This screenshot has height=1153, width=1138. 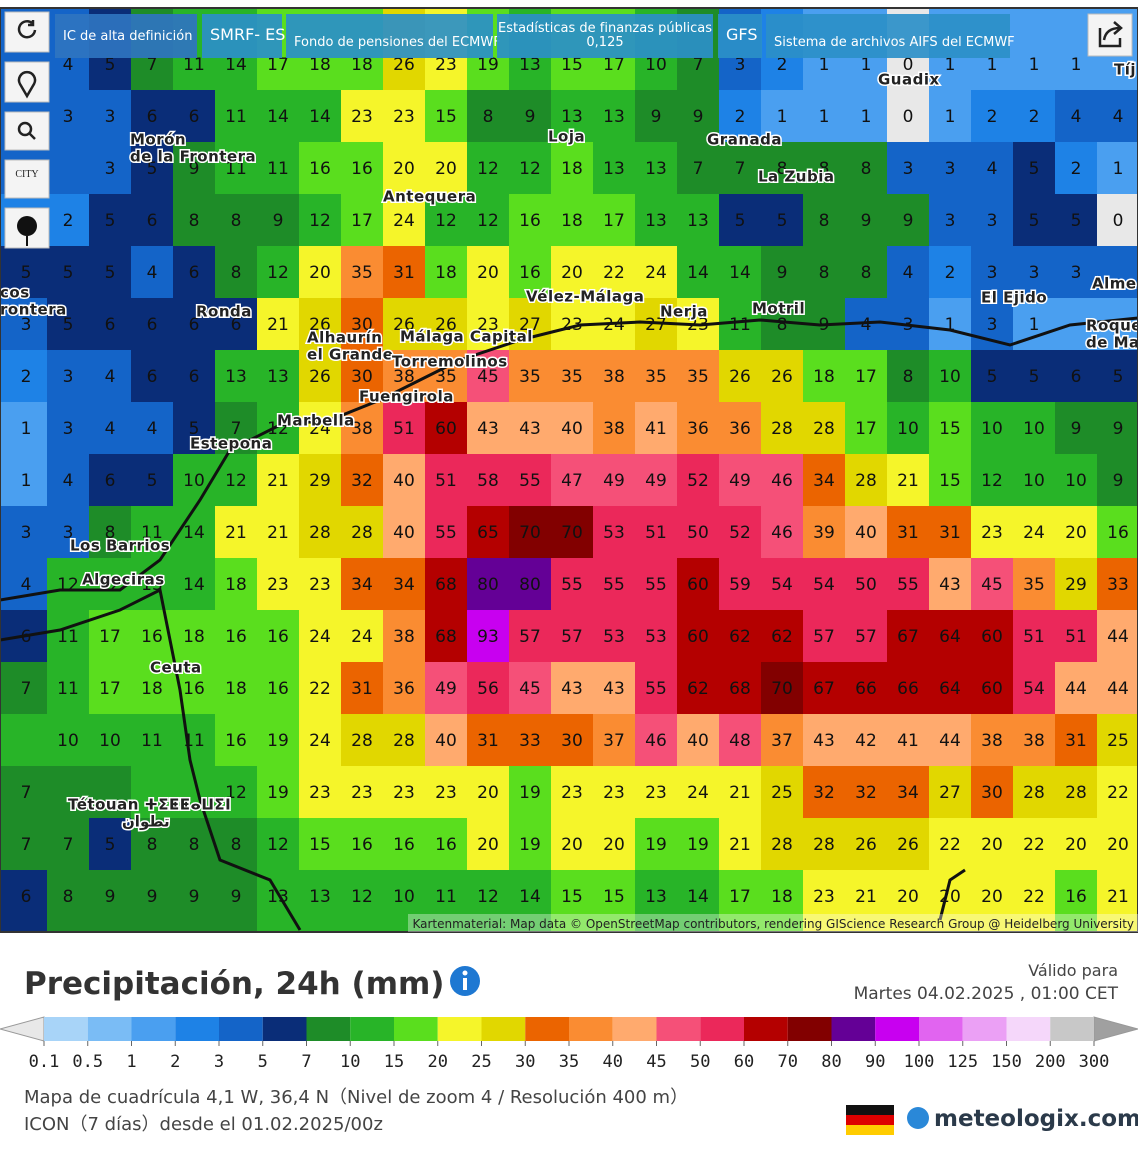 I want to click on cell-value: 55, so click(x=446, y=533).